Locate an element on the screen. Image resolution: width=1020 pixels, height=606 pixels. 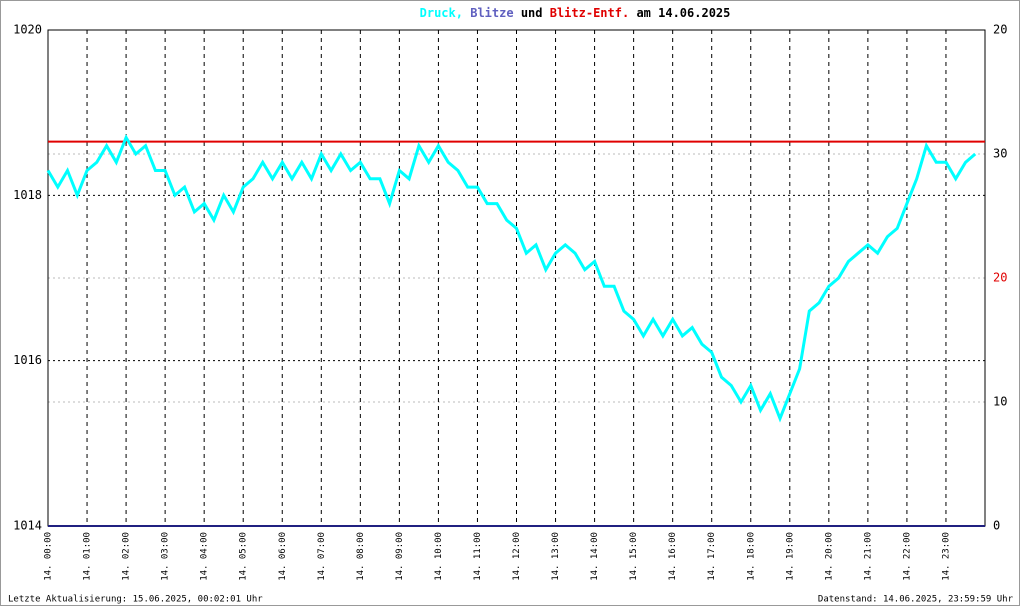
x-tick-label: 14. 20:00 is located at coordinates (829, 556).